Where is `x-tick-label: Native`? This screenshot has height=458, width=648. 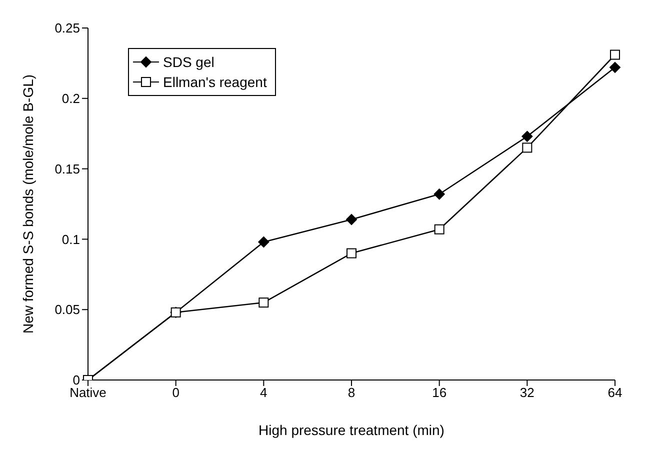
x-tick-label: Native is located at coordinates (88, 392).